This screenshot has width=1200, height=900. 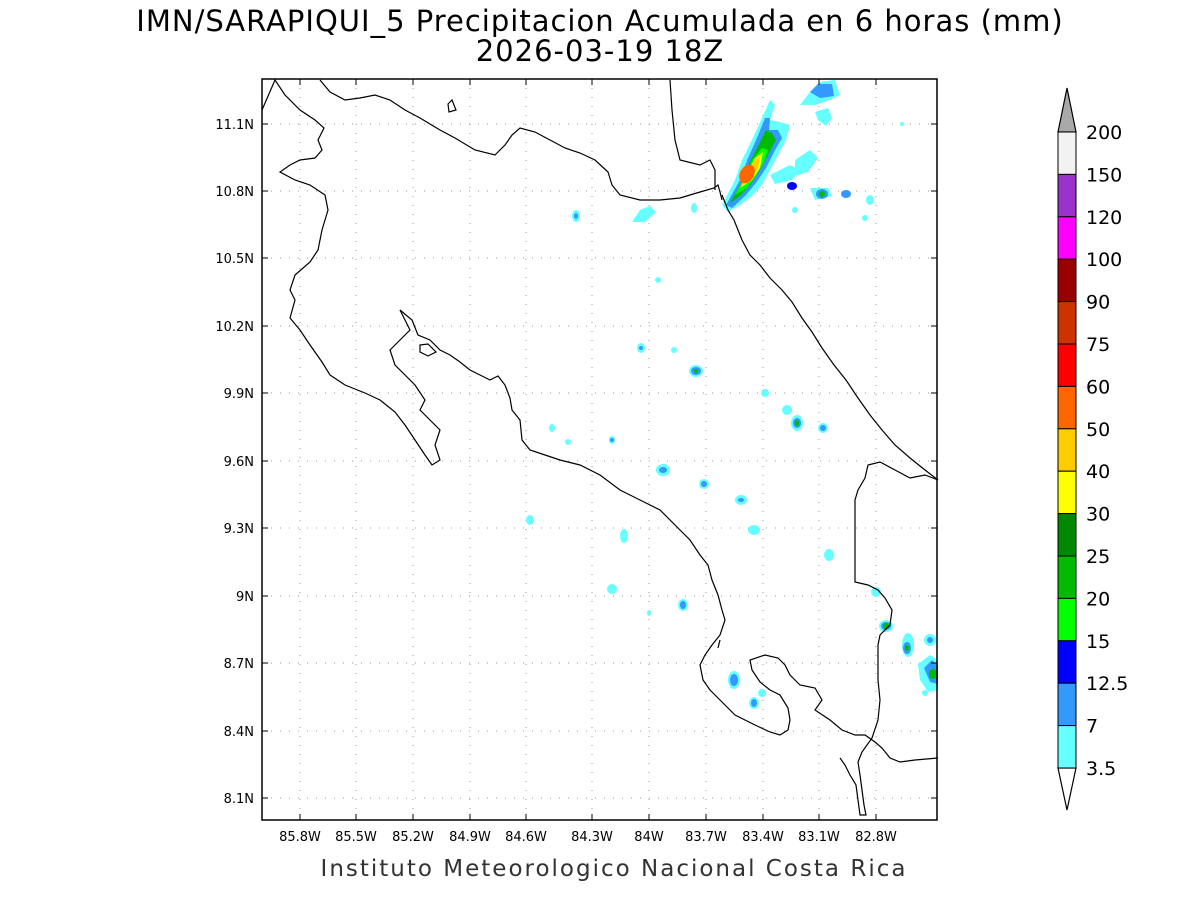 What do you see at coordinates (830, 337) in the screenshot?
I see `caribbean-coast` at bounding box center [830, 337].